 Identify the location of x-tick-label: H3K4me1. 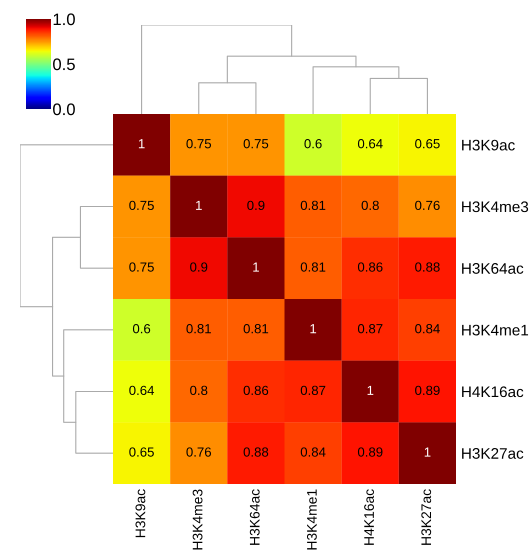
(311, 520).